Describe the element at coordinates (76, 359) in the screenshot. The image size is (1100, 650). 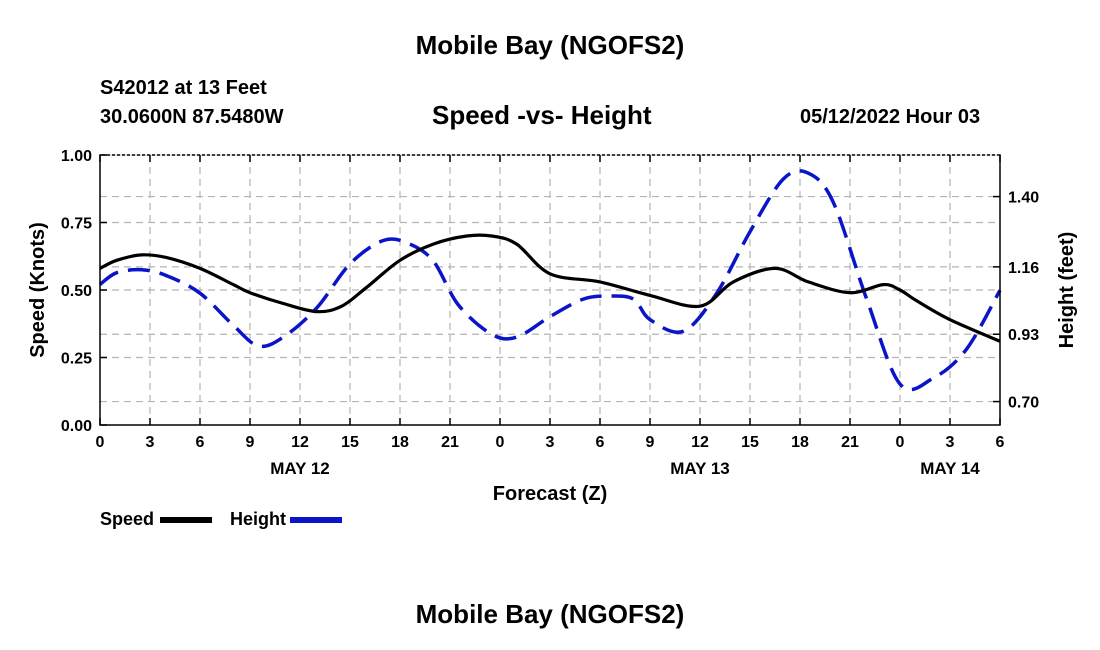
I see `y-tick-label-left: 0.25` at that location.